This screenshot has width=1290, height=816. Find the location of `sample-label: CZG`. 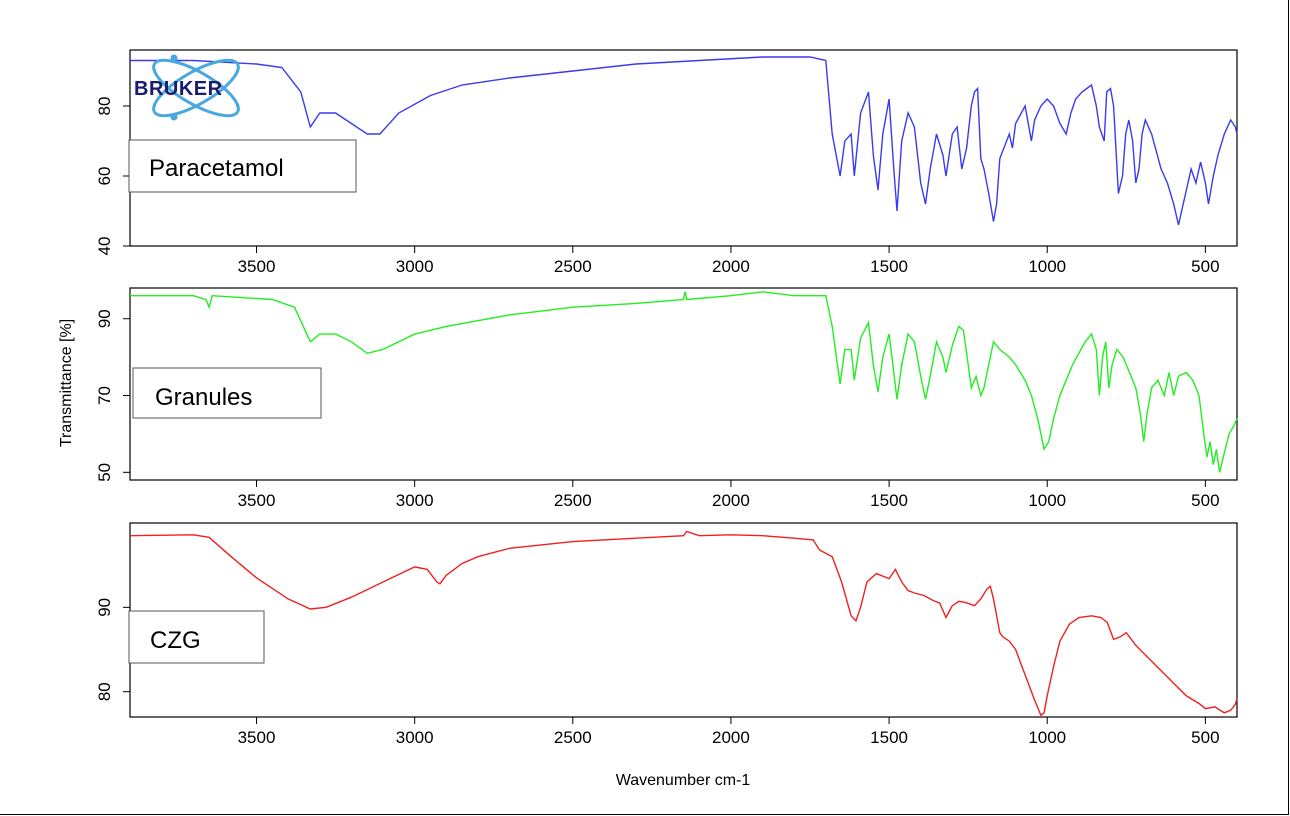

sample-label: CZG is located at coordinates (175, 640).